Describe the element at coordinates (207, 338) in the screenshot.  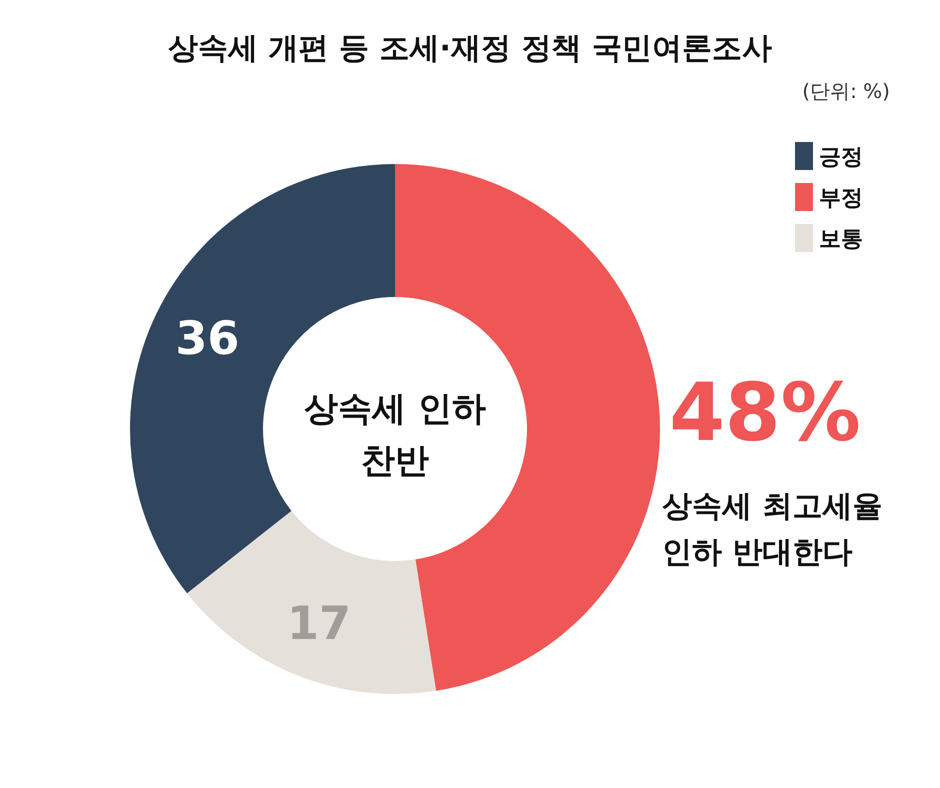
I see `data-label: 36` at that location.